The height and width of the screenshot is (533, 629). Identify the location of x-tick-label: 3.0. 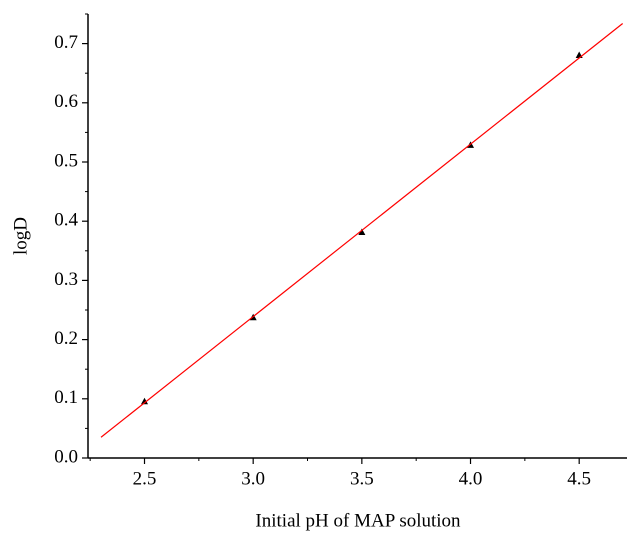
(253, 478).